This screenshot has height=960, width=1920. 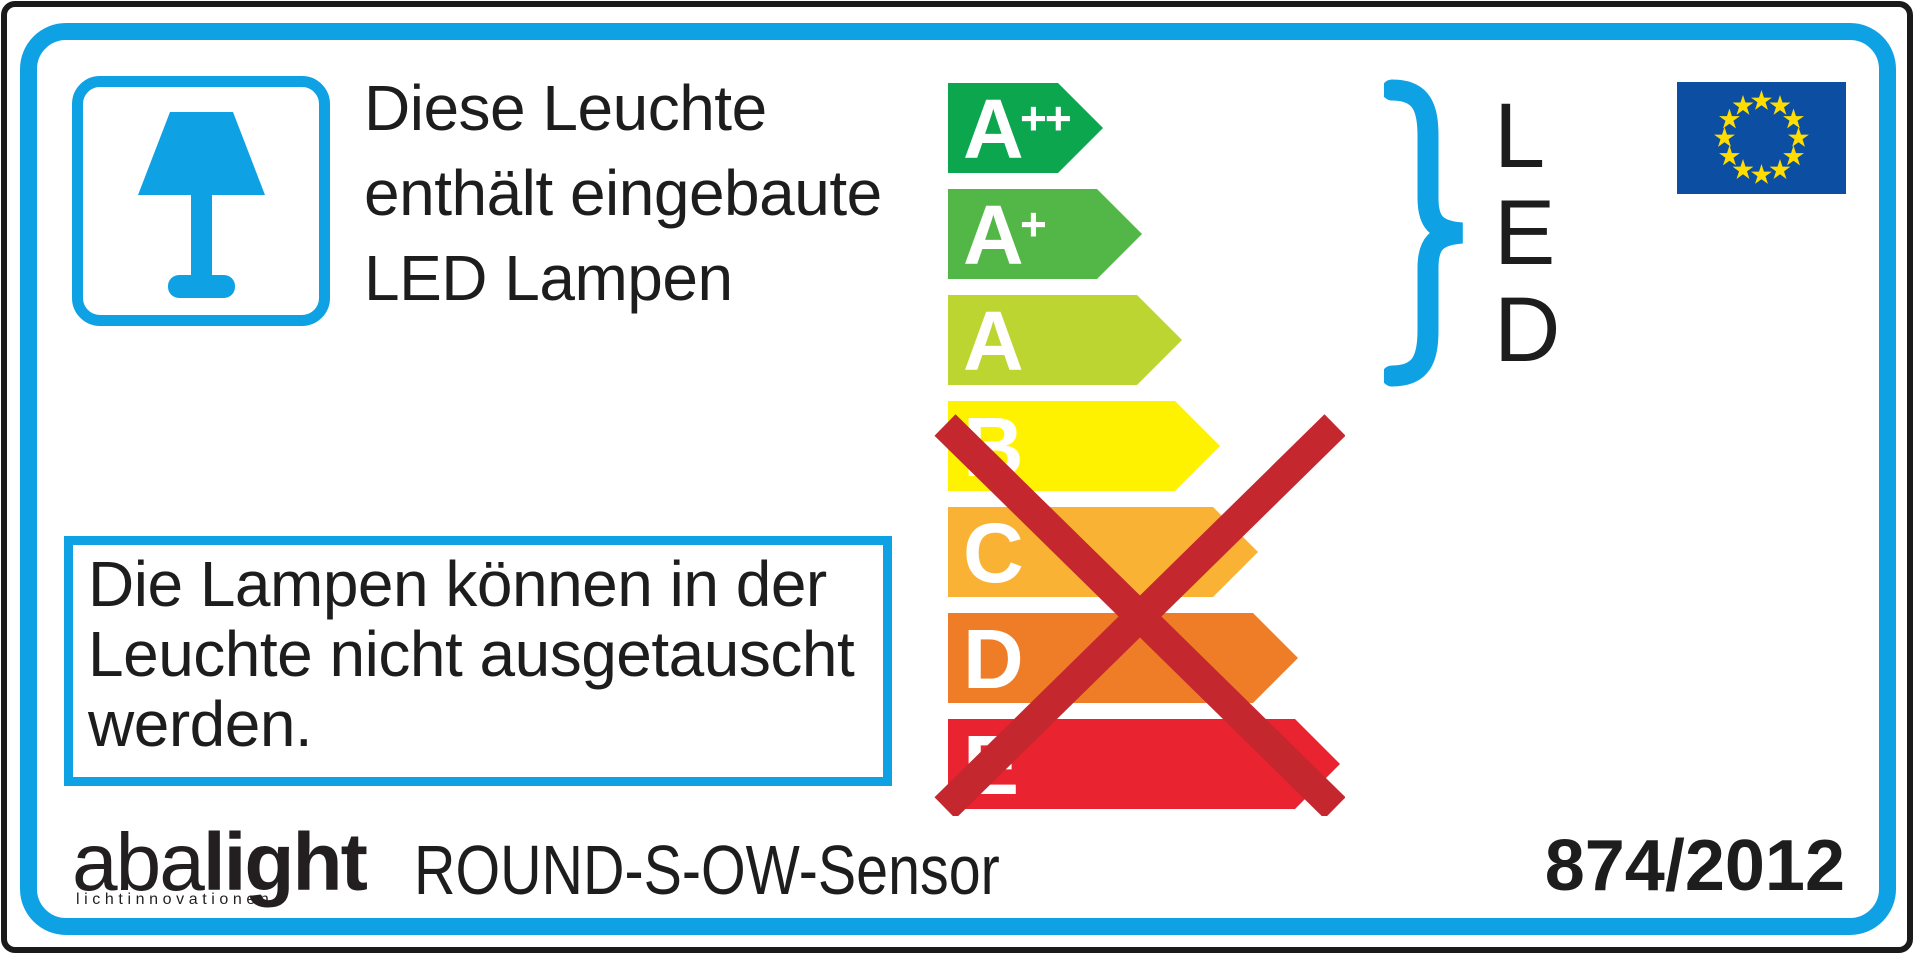 I want to click on energy-class-arrow-A+: A +, so click(x=1045, y=234).